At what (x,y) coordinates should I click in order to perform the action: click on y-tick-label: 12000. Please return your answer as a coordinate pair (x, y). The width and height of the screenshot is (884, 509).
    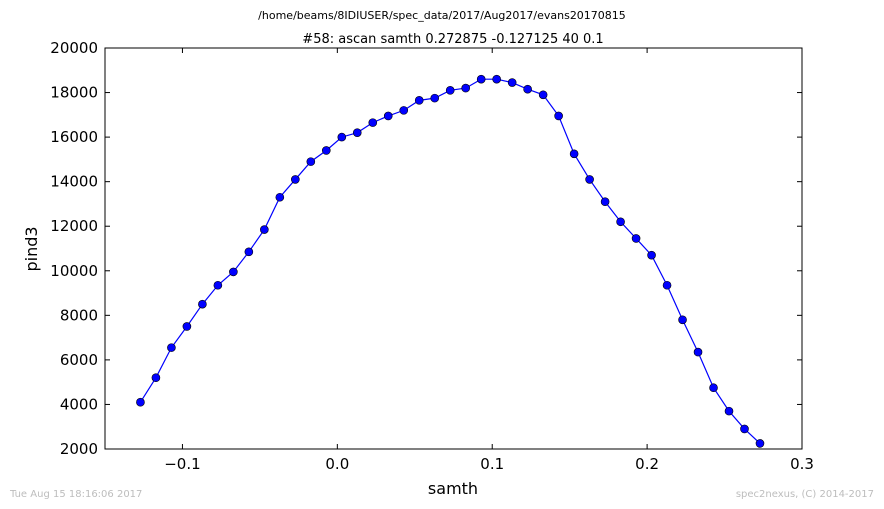
    Looking at the image, I should click on (74, 226).